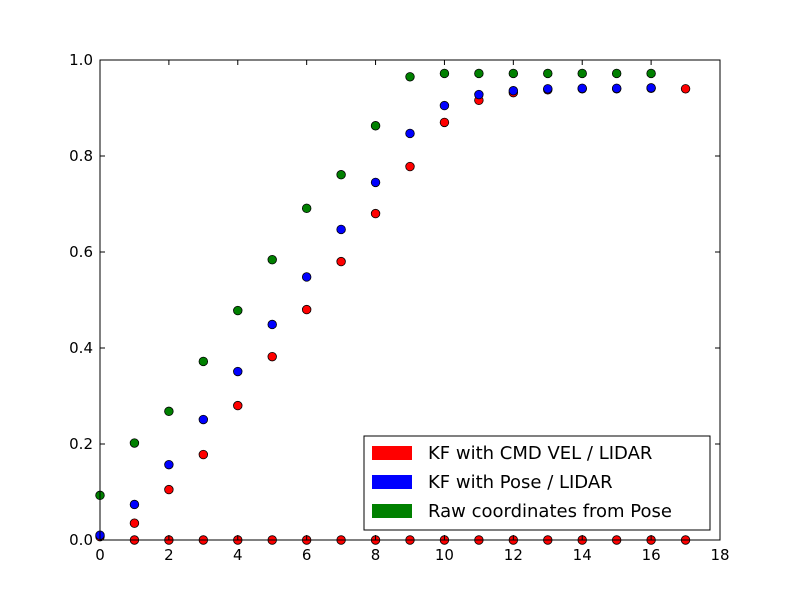  Describe the element at coordinates (520, 482) in the screenshot. I see `legend-label: KF with Pose / LIDAR` at that location.